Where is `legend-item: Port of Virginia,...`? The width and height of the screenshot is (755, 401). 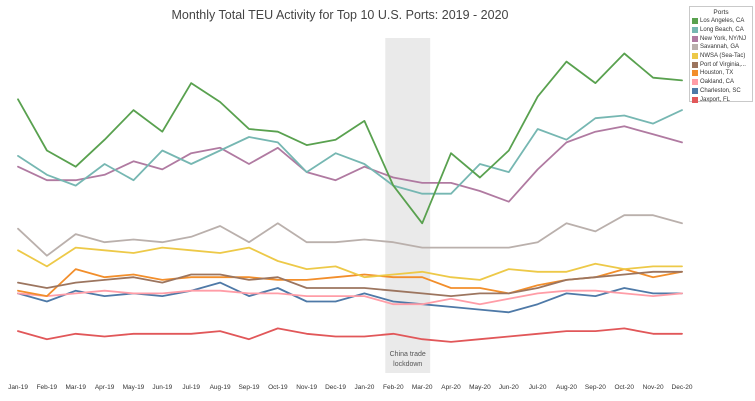 legend-item: Port of Virginia,... is located at coordinates (721, 64).